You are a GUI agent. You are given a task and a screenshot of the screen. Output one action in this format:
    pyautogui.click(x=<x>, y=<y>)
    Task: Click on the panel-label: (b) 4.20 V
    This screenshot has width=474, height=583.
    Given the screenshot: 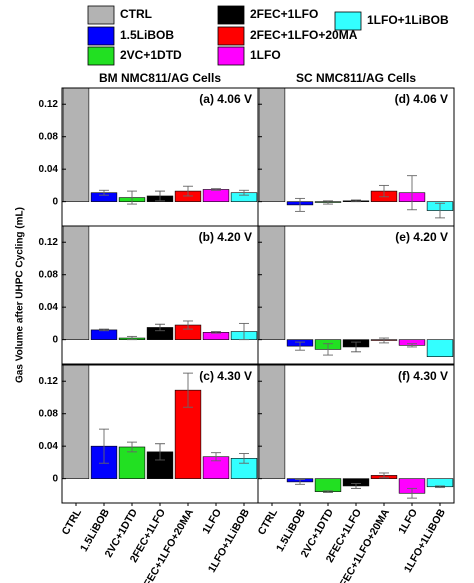 What is the action you would take?
    pyautogui.click(x=225, y=237)
    